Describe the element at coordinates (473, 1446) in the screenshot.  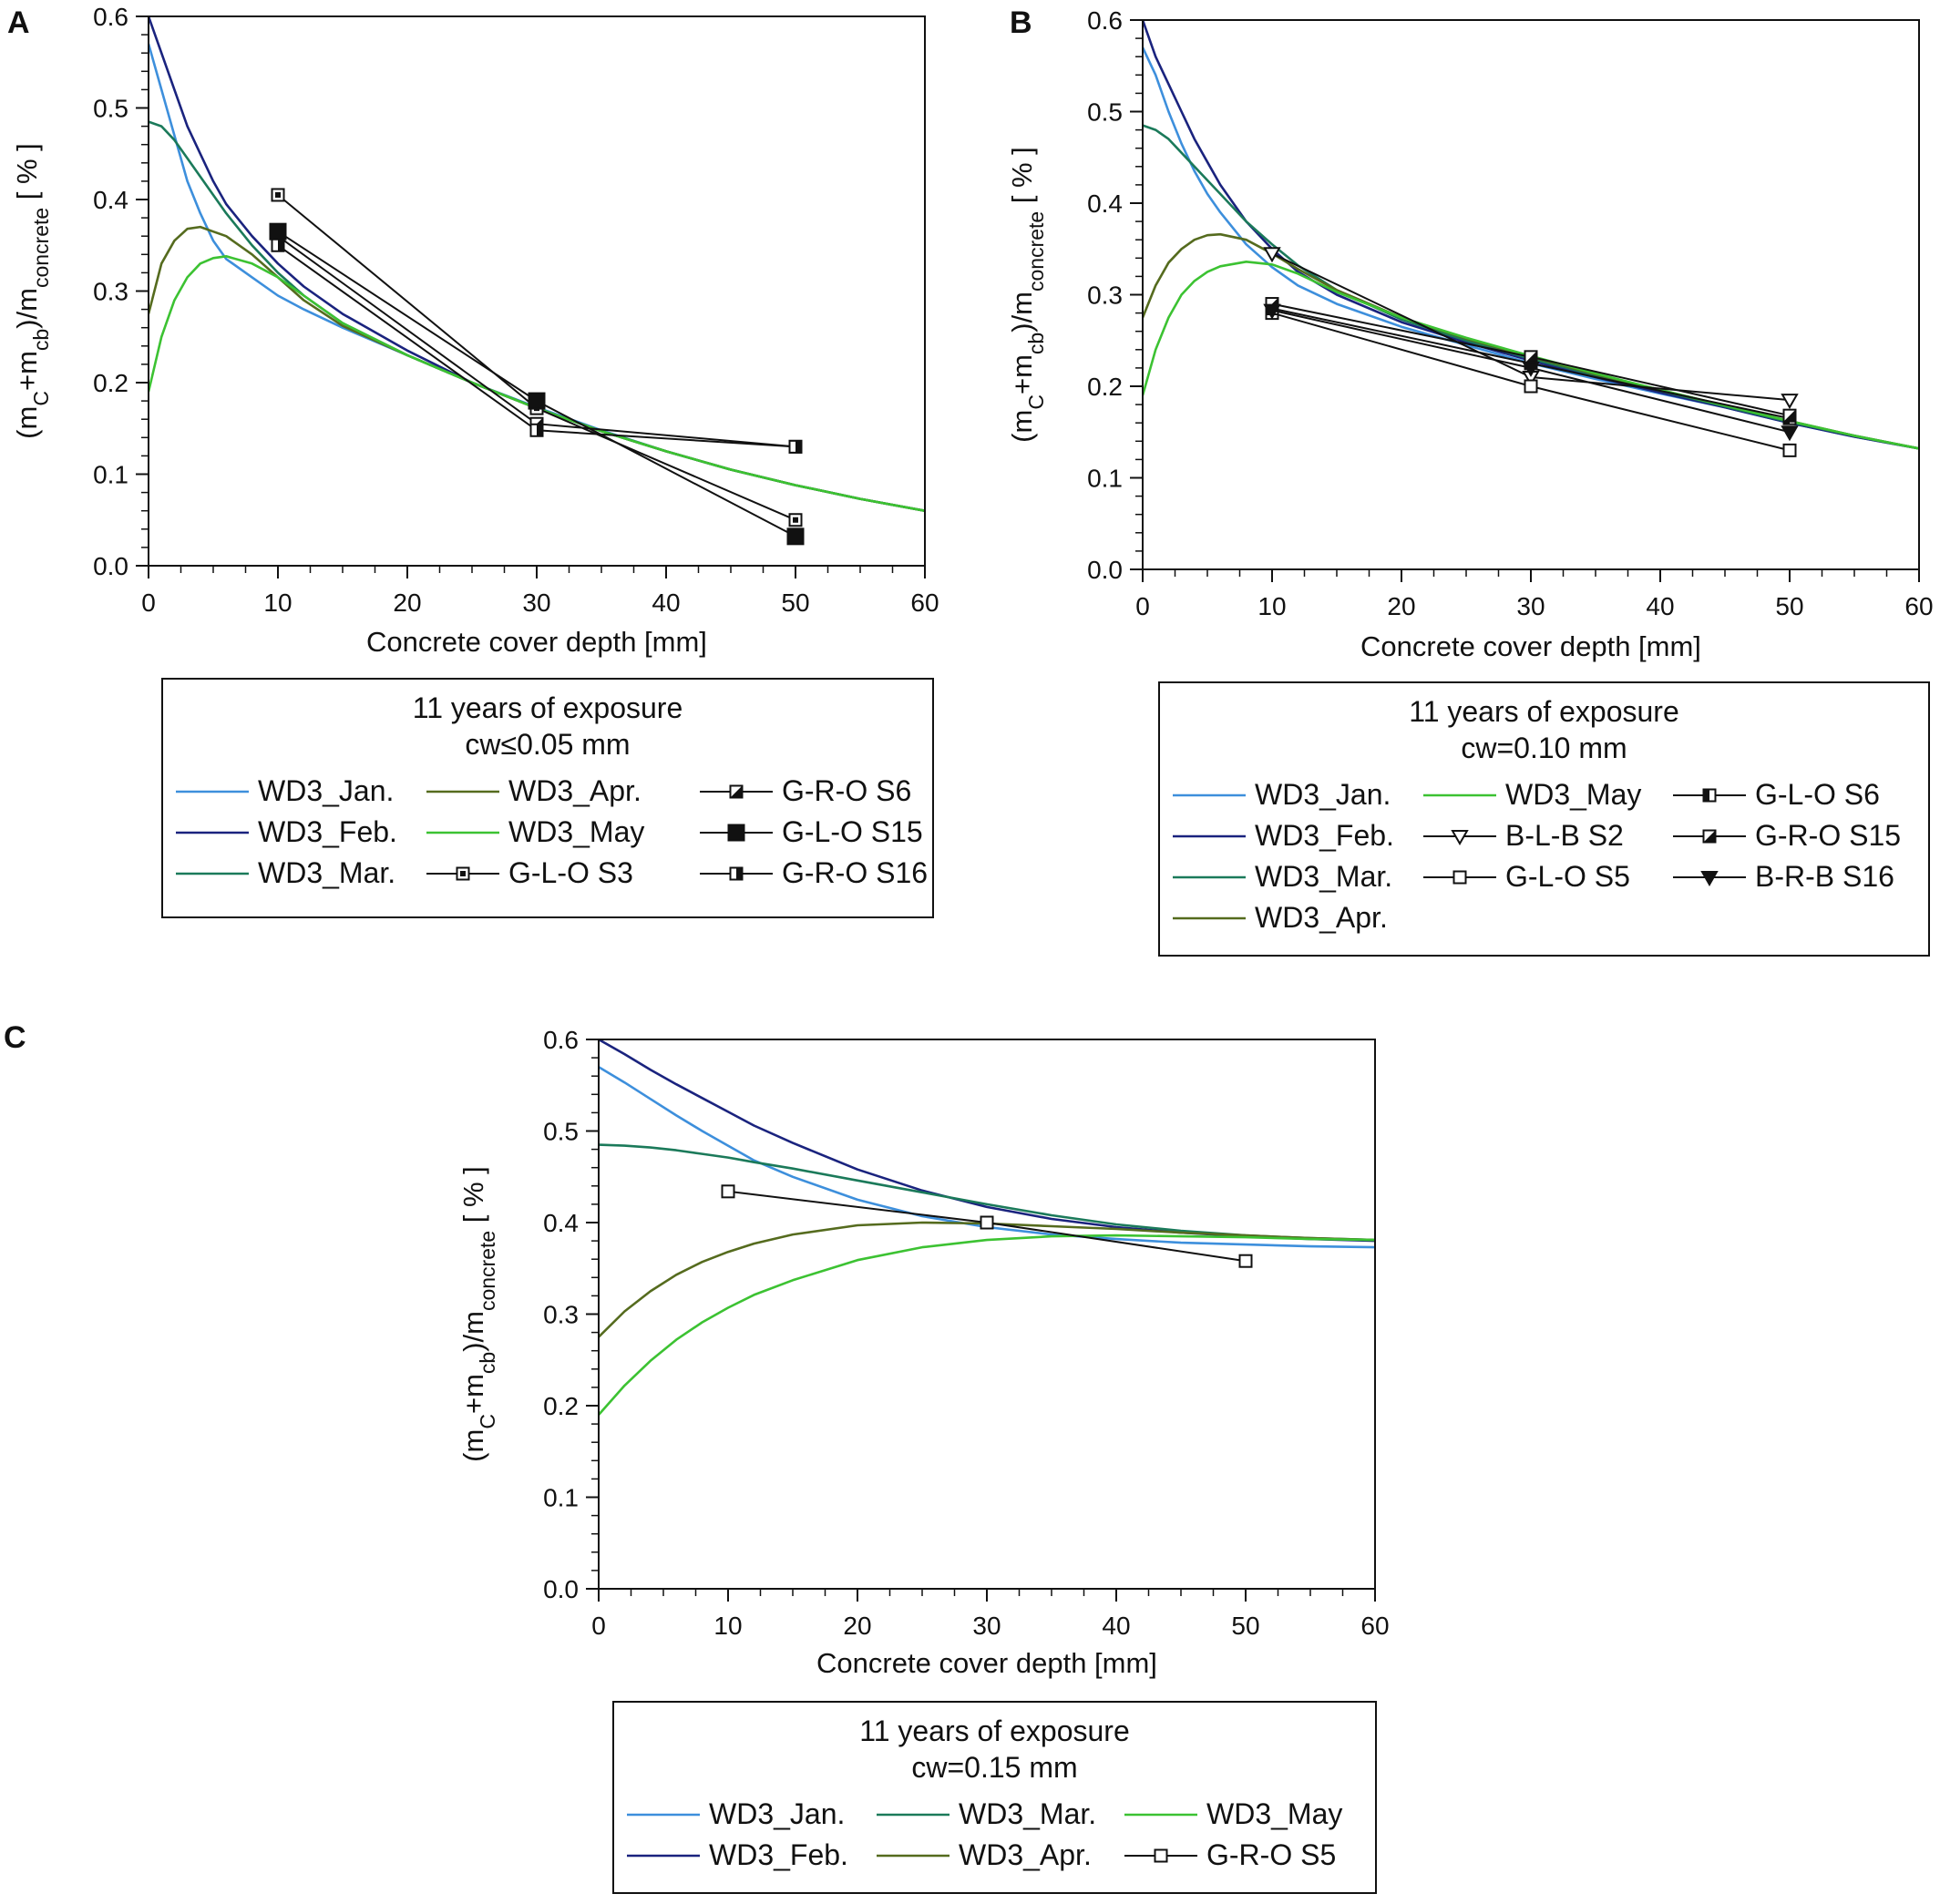
I see `y-axis-label-part: (m` at that location.